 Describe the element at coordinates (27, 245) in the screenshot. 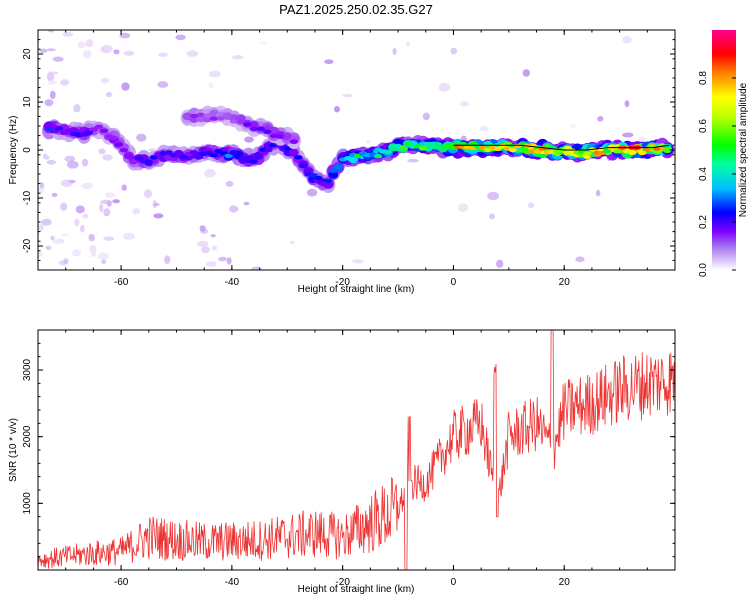

I see `spectrogram-y-tick-label: -20` at that location.